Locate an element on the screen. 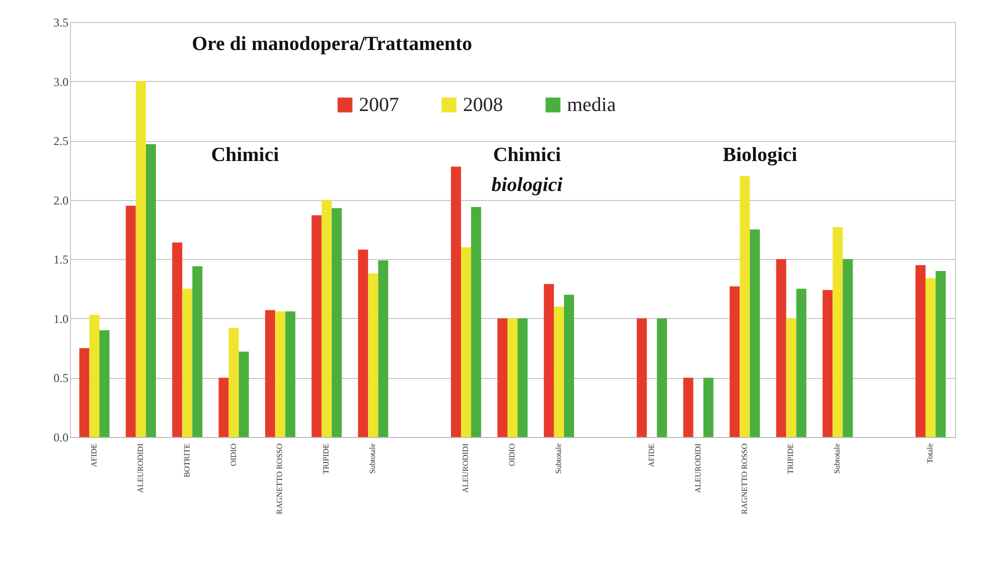 The image size is (983, 568). y-tick-label: 1.5 is located at coordinates (61, 259).